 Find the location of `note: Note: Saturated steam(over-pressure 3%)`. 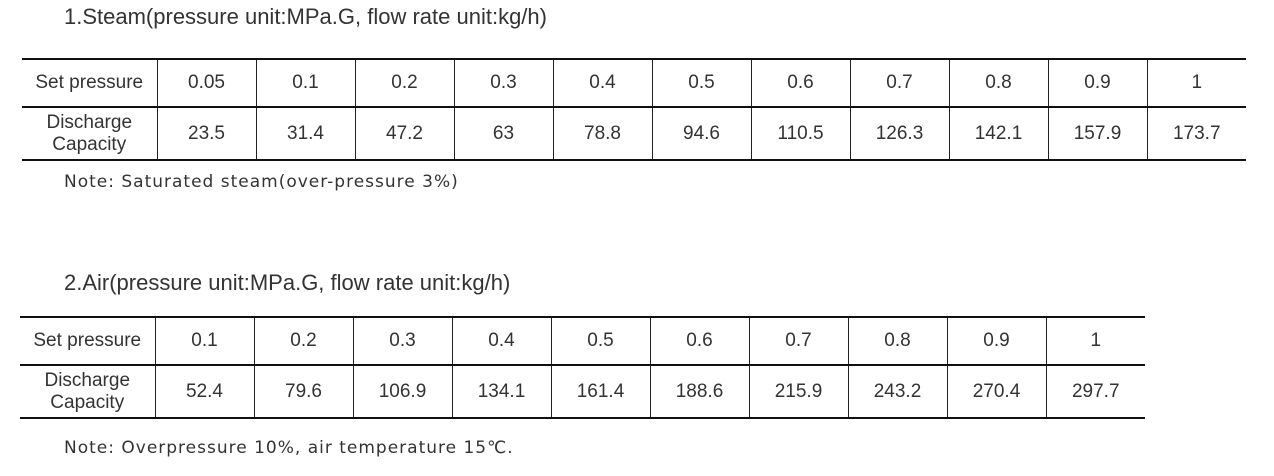

note: Note: Saturated steam(over-pressure 3%) is located at coordinates (261, 182).